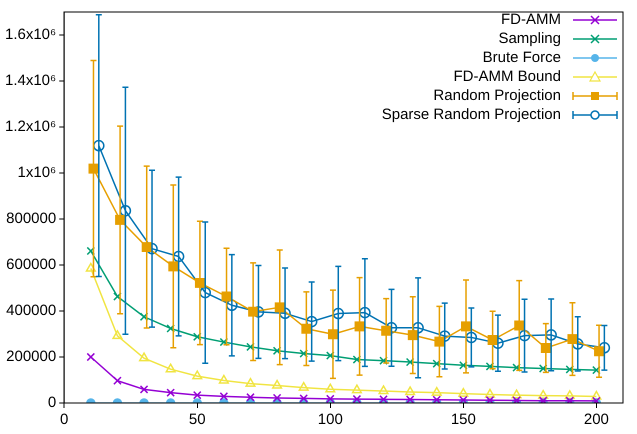 Image resolution: width=637 pixels, height=434 pixels. What do you see at coordinates (31, 311) in the screenshot?
I see `y-tick-label: 400000` at bounding box center [31, 311].